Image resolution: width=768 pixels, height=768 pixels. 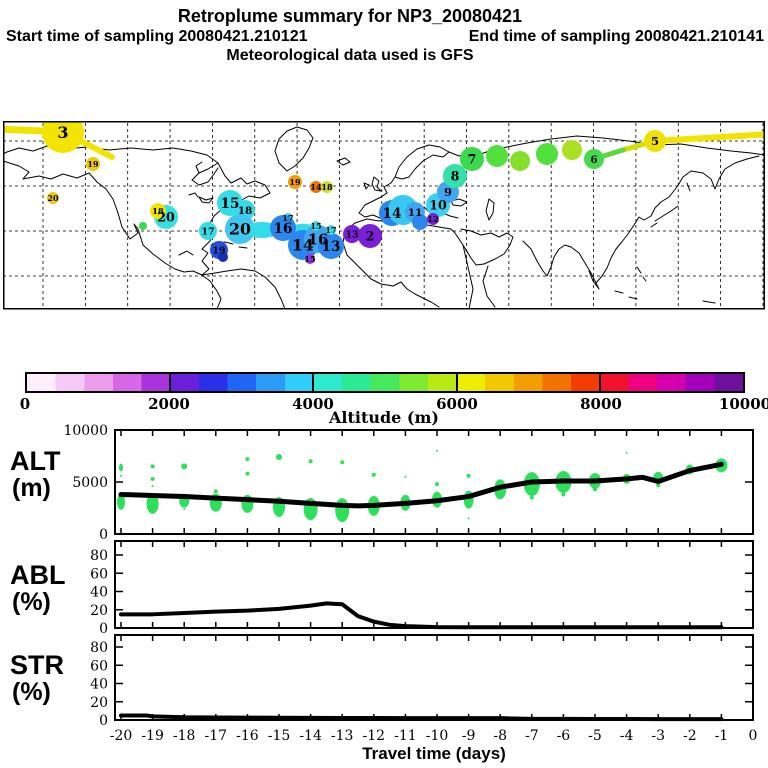 I want to click on x-tick-label: -5, so click(x=595, y=736).